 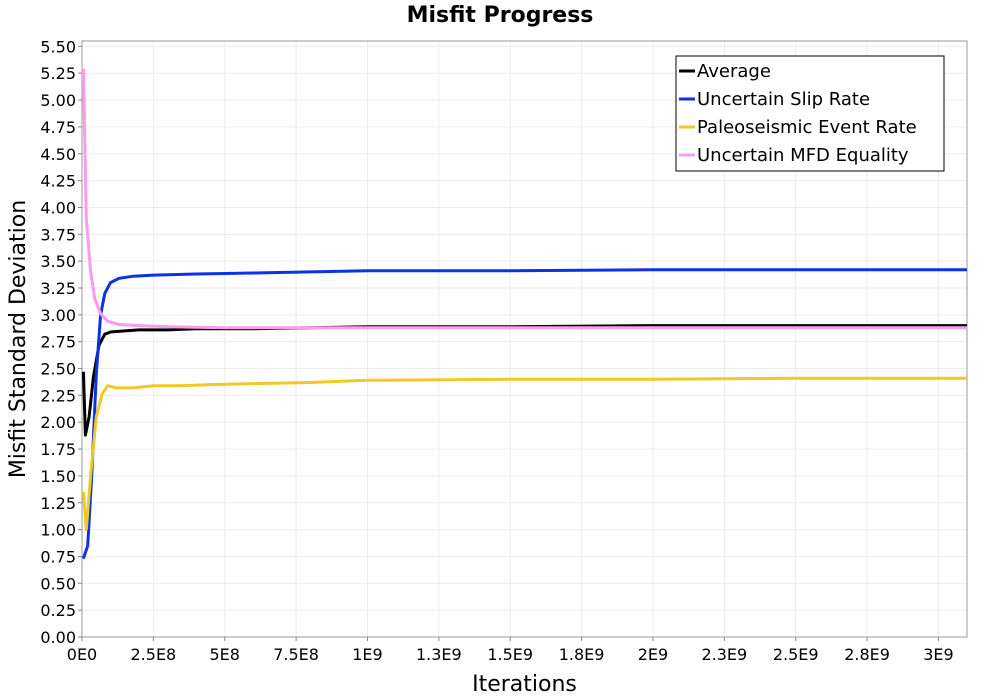 What do you see at coordinates (58, 583) in the screenshot?
I see `y-tick-label: 0.50` at bounding box center [58, 583].